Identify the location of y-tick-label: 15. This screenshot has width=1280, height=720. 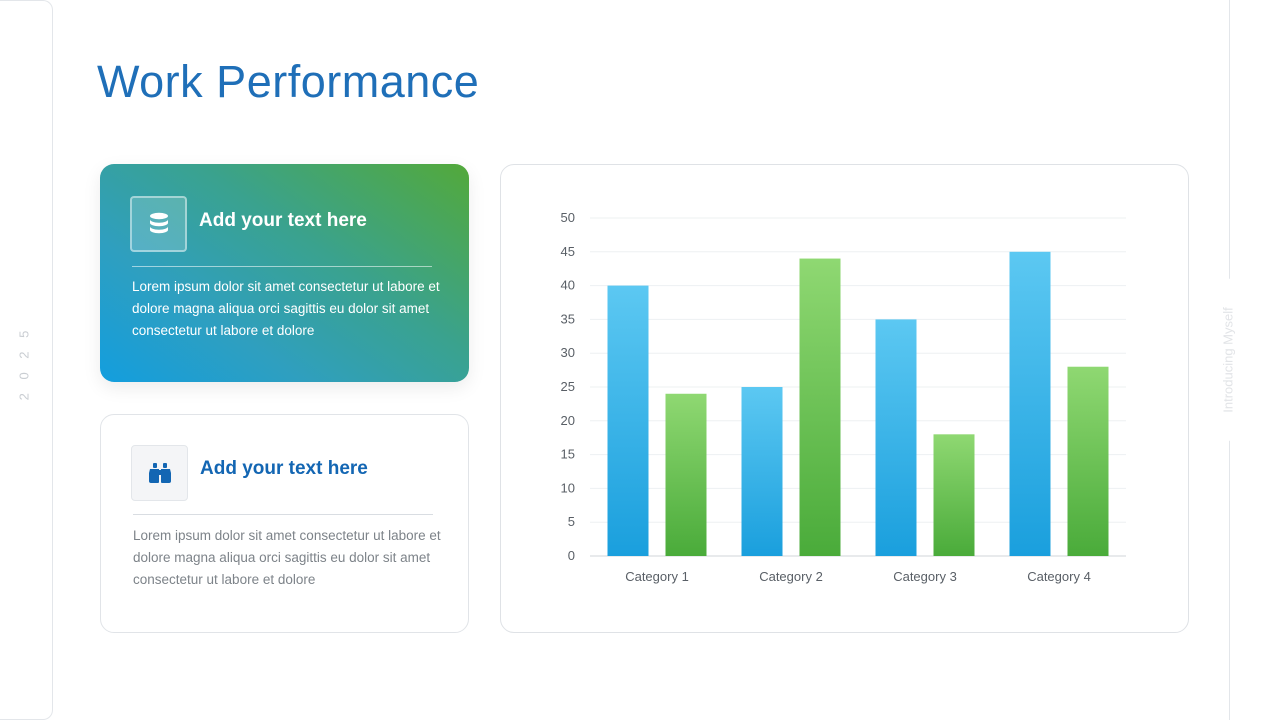
(568, 454).